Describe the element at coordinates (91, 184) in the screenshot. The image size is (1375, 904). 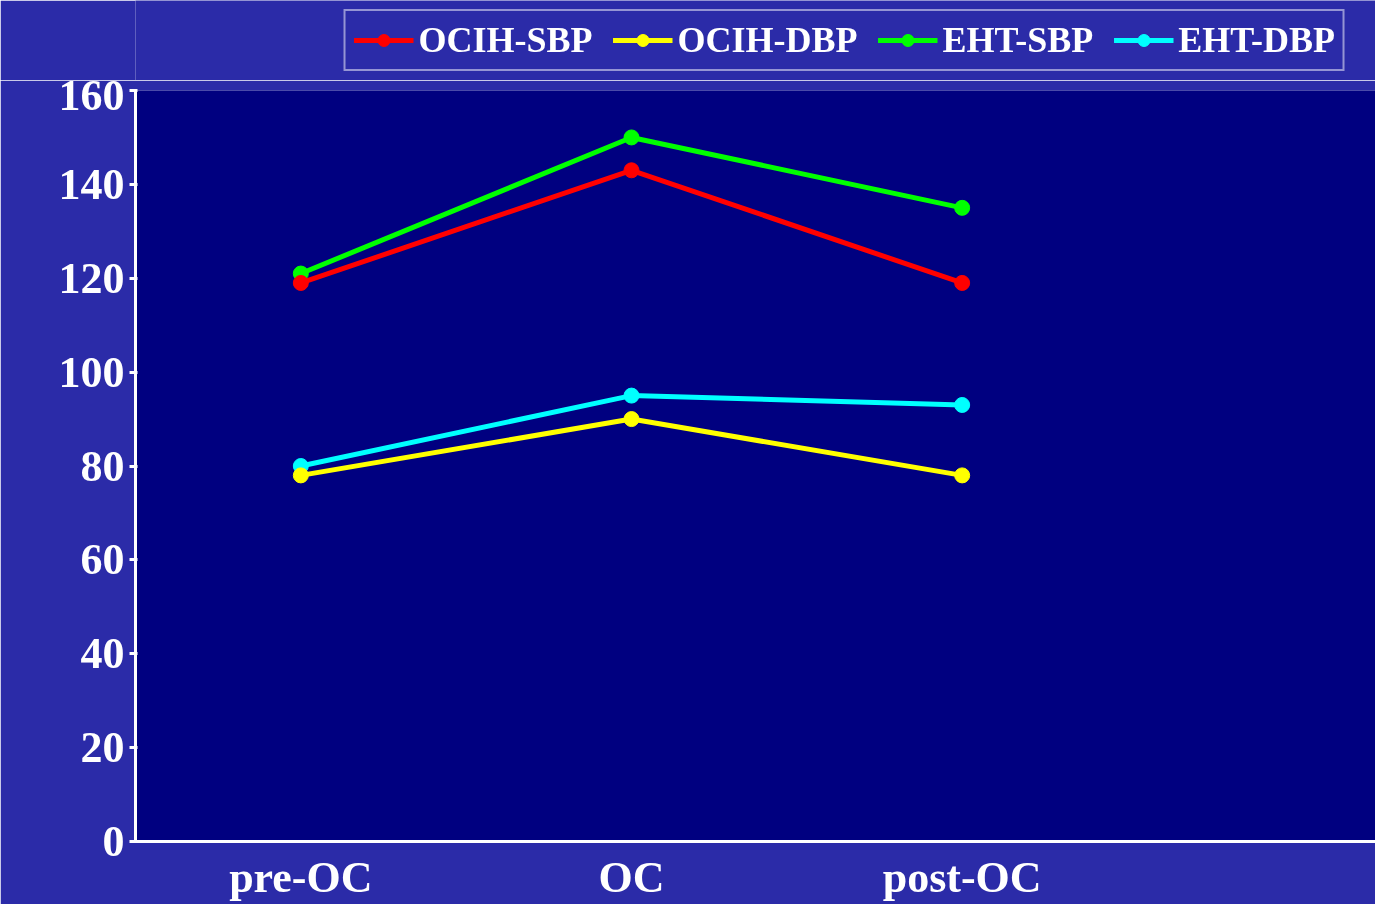
I see `y-tick-label: 140` at that location.